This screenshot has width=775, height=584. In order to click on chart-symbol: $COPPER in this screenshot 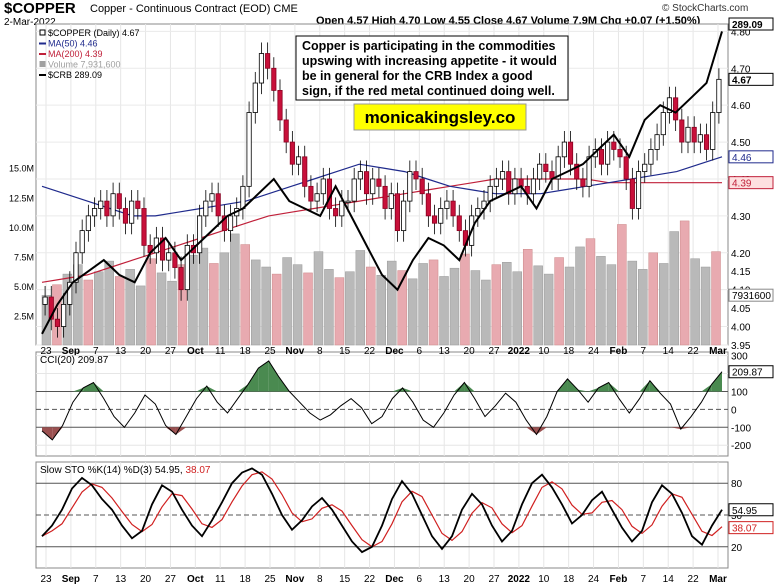, I will do `click(40, 8)`.